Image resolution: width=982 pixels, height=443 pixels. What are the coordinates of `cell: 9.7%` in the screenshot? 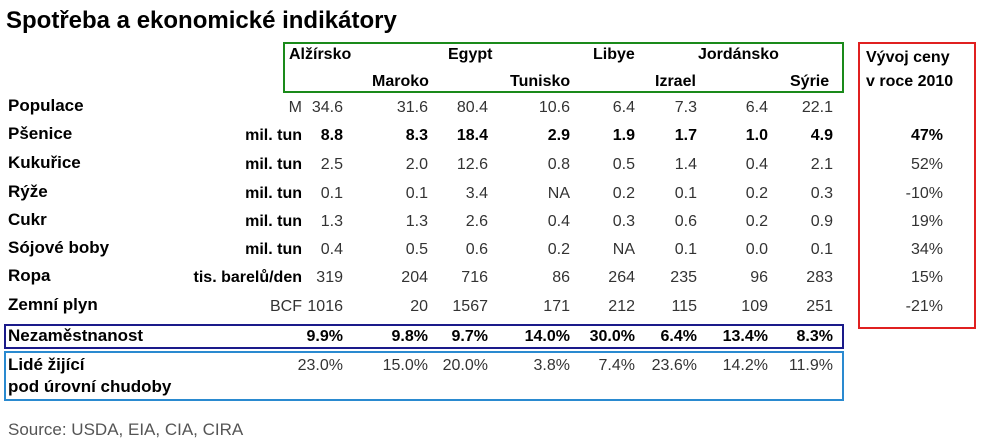 It's located at (469, 336).